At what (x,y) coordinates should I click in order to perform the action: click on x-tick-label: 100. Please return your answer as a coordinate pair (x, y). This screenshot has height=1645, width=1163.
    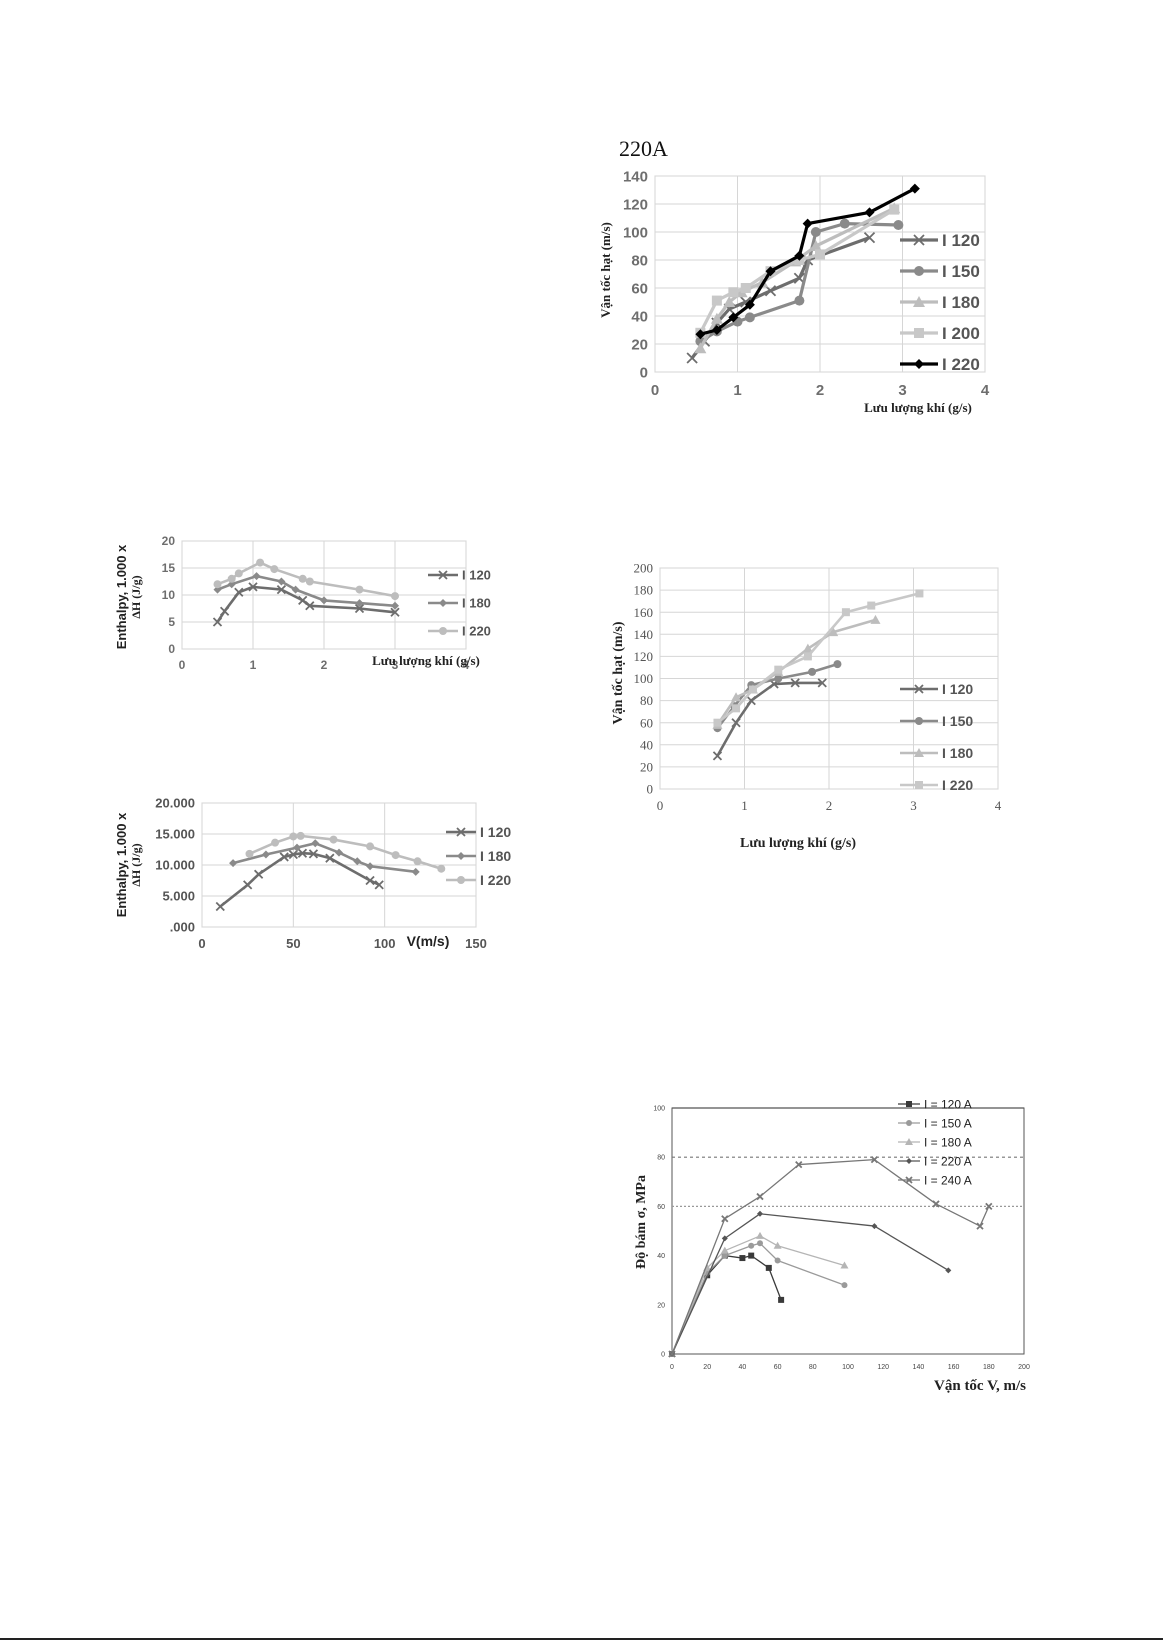
    Looking at the image, I should click on (848, 1367).